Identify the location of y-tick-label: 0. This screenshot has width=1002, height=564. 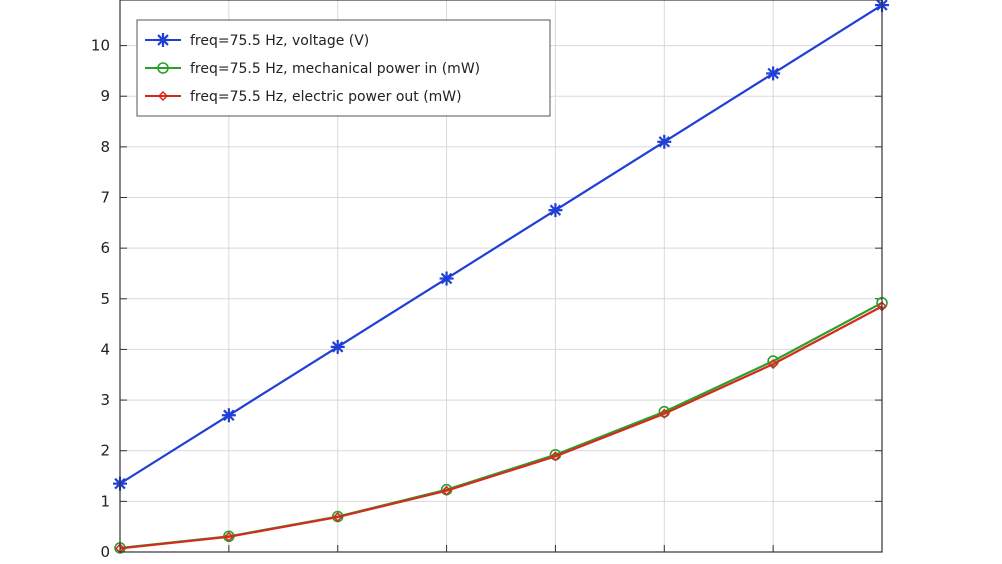
(105, 552).